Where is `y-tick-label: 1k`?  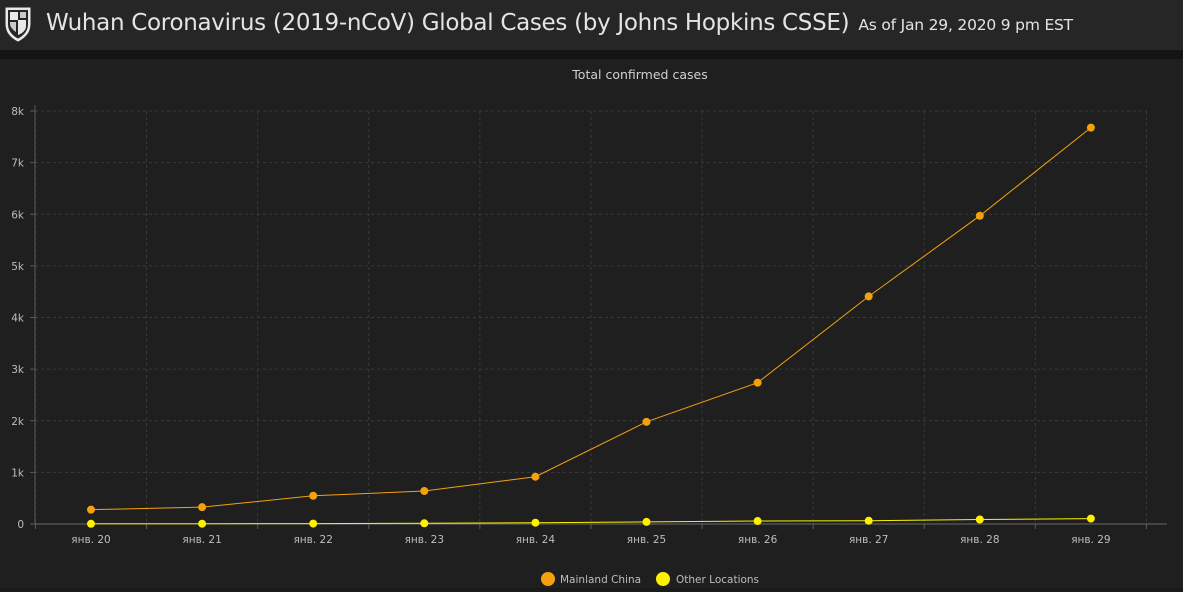 y-tick-label: 1k is located at coordinates (18, 473).